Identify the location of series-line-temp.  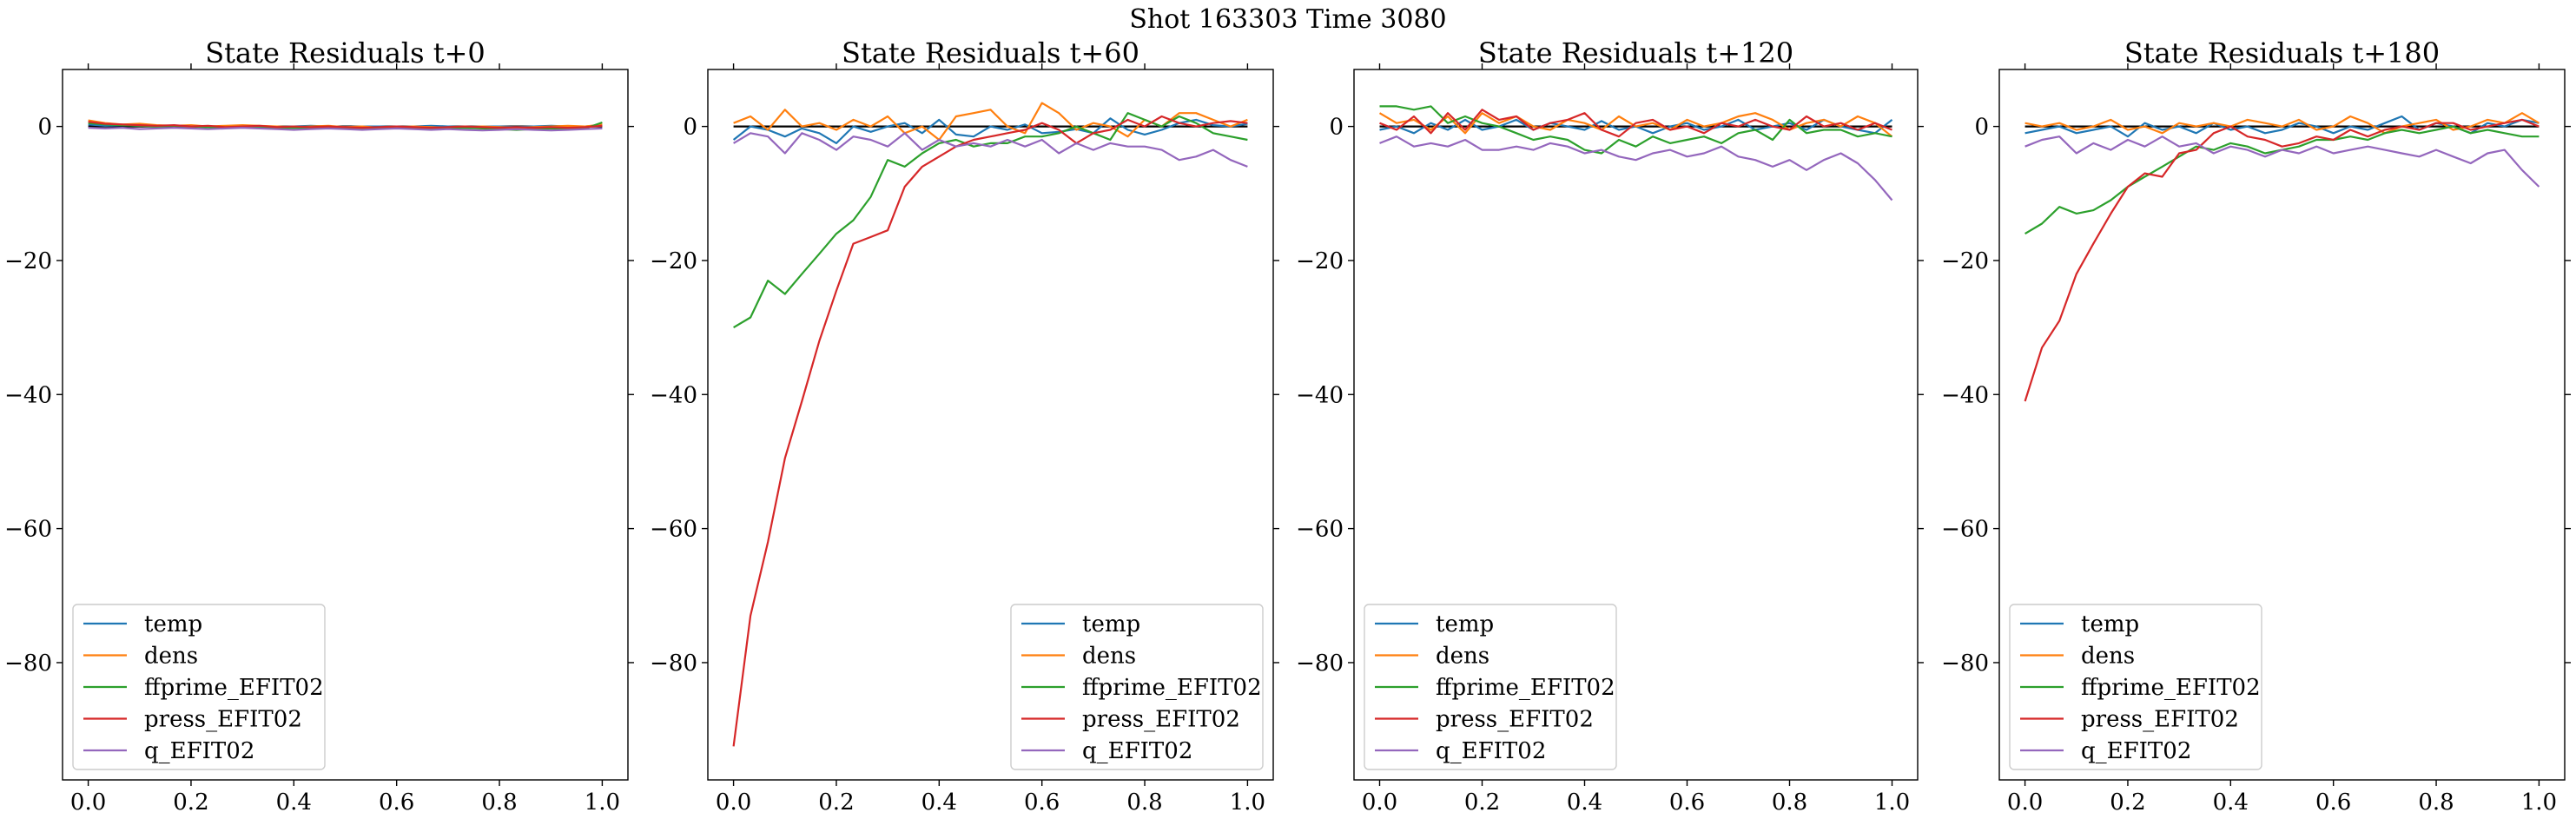
(990, 130).